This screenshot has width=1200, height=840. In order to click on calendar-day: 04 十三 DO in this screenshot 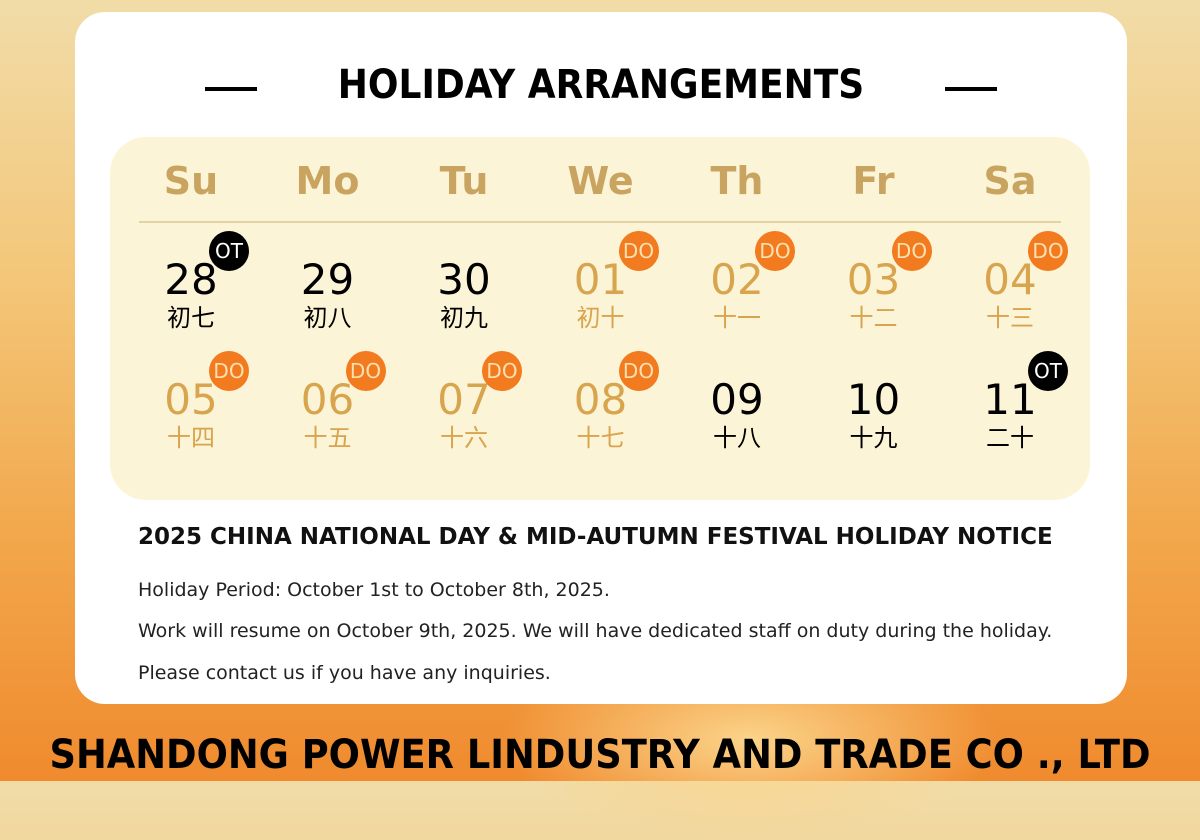, I will do `click(1010, 282)`.